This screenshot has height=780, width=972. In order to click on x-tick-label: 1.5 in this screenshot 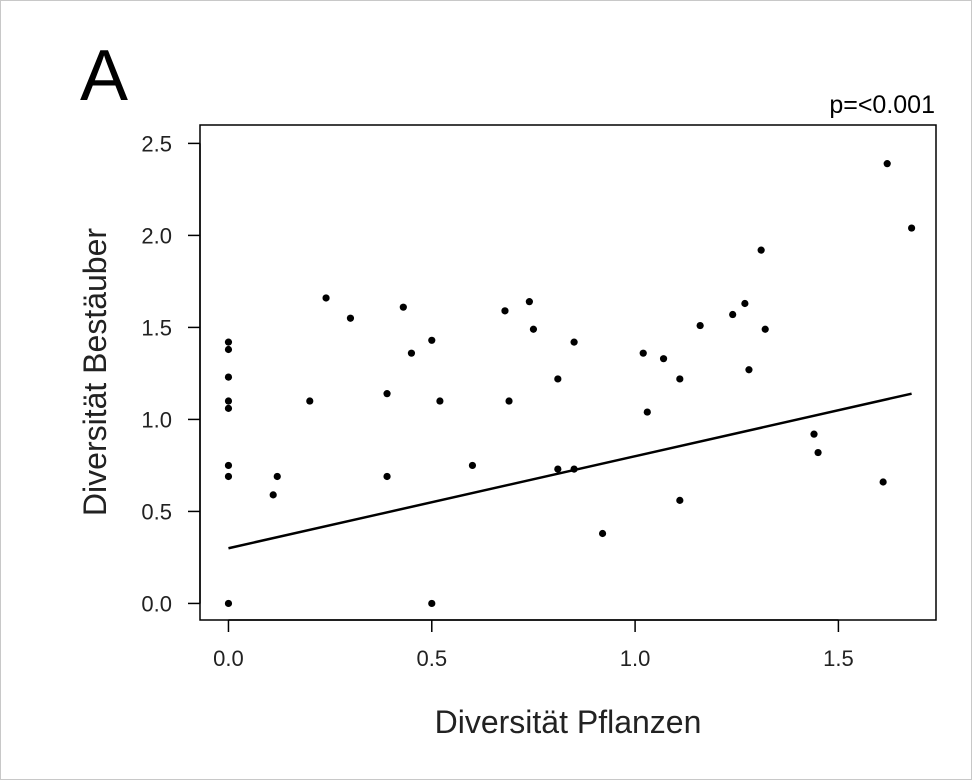, I will do `click(838, 658)`.